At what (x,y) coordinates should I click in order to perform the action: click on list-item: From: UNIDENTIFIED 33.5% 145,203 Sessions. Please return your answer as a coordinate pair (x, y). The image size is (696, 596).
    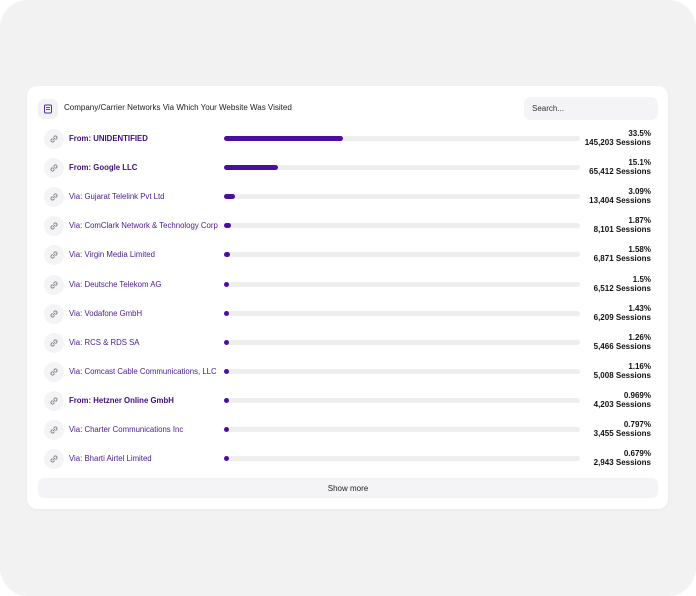
    Looking at the image, I should click on (347, 138).